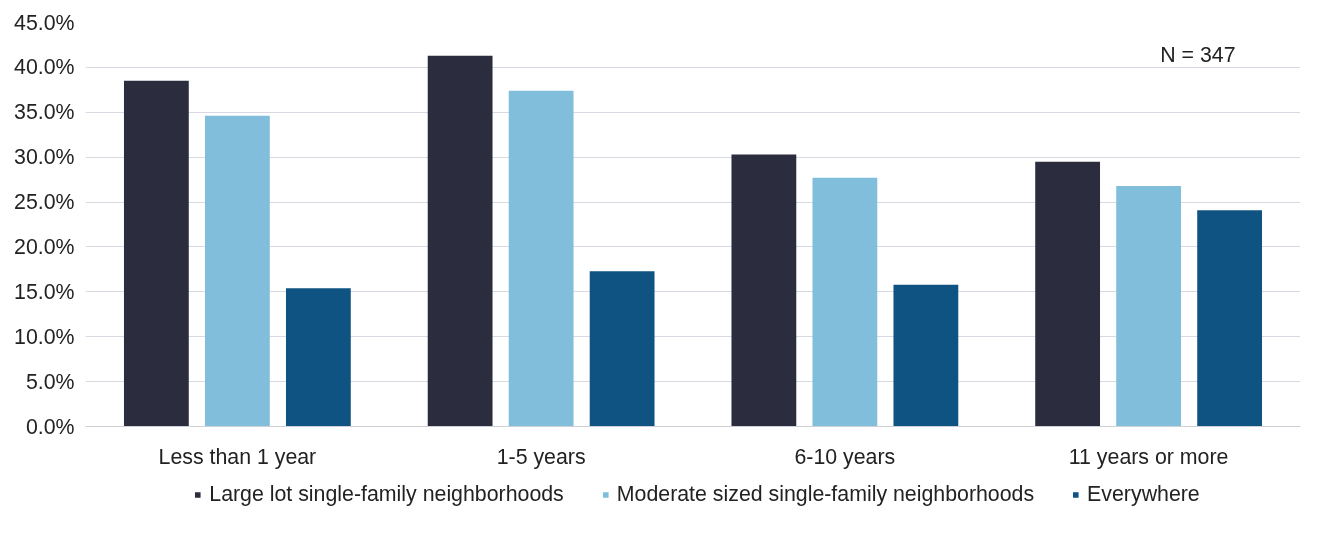 The height and width of the screenshot is (550, 1317). I want to click on x-tick-label: 6-10 years, so click(845, 456).